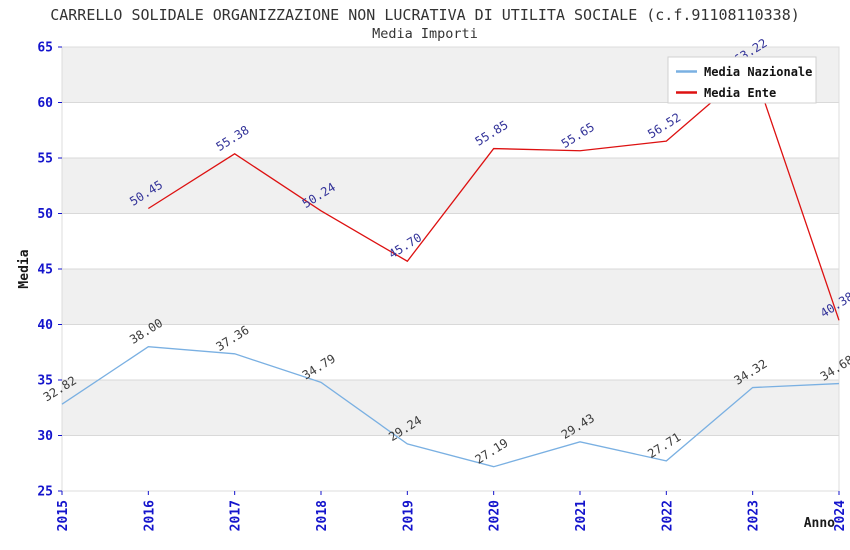  Describe the element at coordinates (425, 34) in the screenshot. I see `chart-subtitle: Media Importi` at that location.